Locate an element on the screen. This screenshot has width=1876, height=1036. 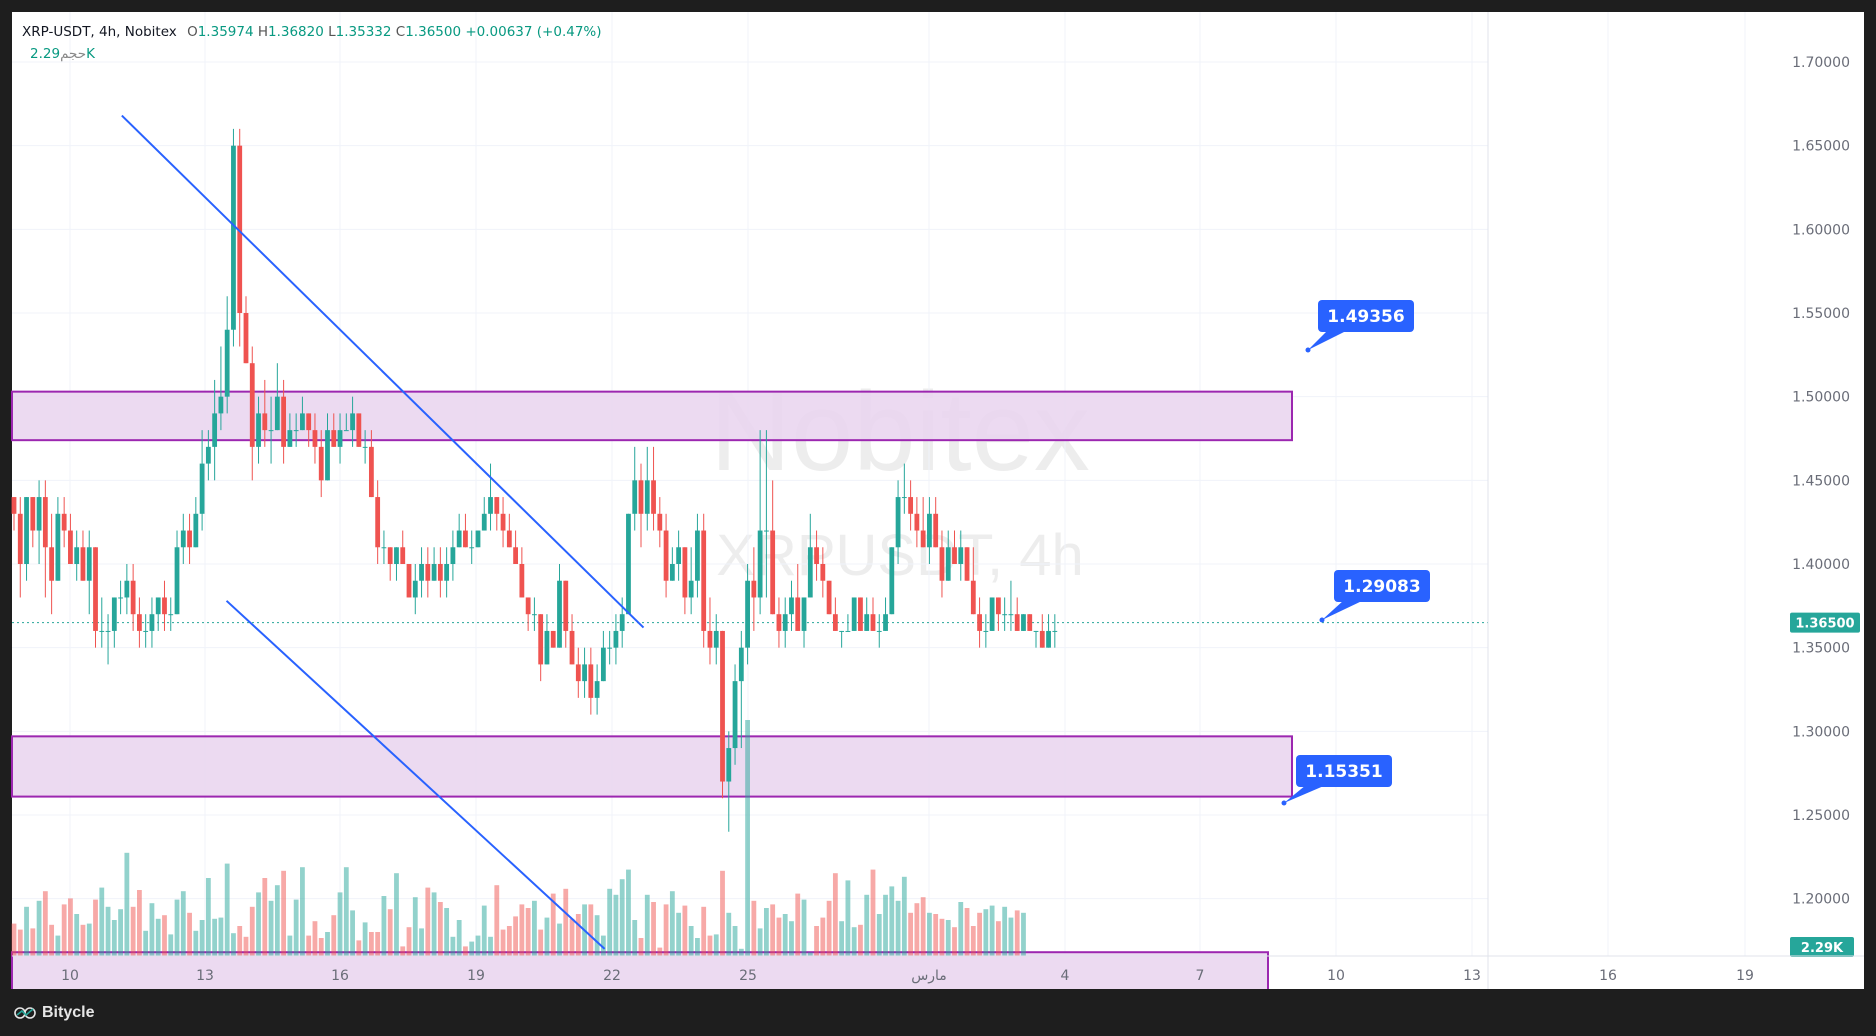
callout-label: 1.29083 is located at coordinates (1381, 587).